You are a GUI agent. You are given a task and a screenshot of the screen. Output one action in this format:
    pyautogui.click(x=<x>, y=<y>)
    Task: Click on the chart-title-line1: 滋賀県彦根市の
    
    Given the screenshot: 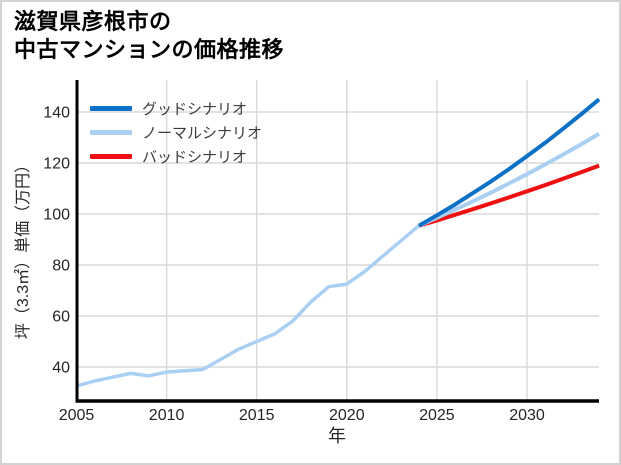 What is the action you would take?
    pyautogui.click(x=93, y=21)
    